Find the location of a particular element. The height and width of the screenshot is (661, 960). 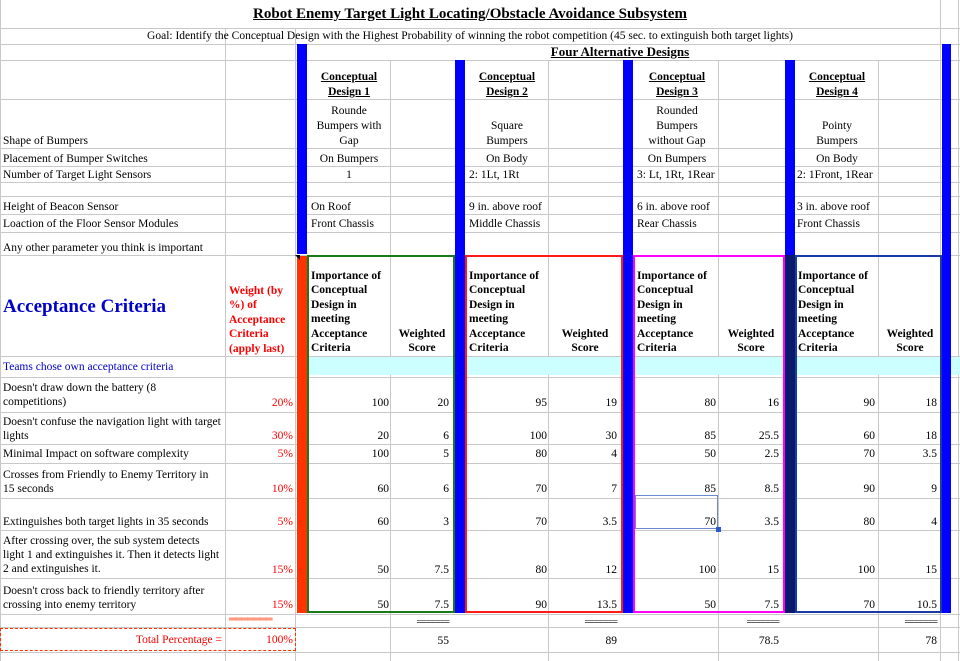

selected-cell is located at coordinates (676, 512).